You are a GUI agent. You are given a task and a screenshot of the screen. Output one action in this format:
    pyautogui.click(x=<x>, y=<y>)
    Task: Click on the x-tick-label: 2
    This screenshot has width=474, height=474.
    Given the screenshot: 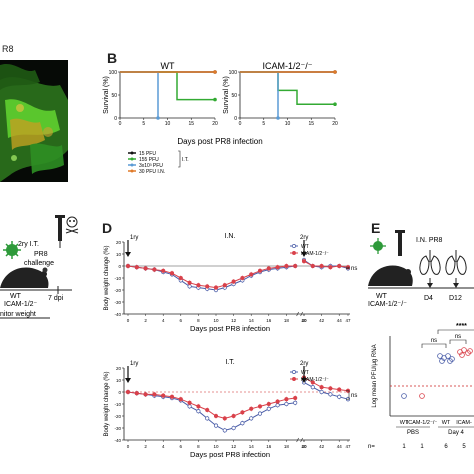 What is the action you would take?
    pyautogui.click(x=145, y=320)
    